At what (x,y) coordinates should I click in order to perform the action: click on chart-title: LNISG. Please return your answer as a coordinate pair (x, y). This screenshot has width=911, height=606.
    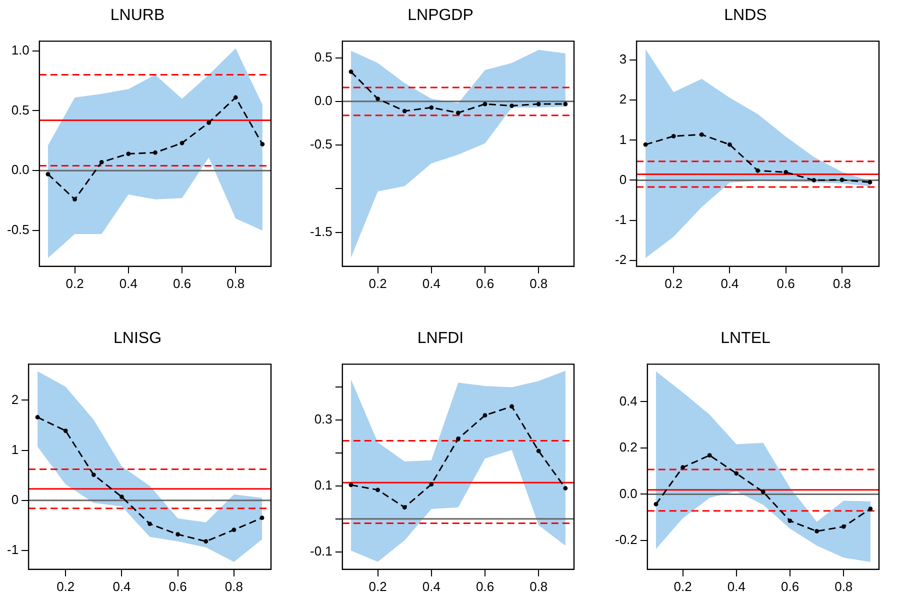
    Looking at the image, I should click on (137, 339).